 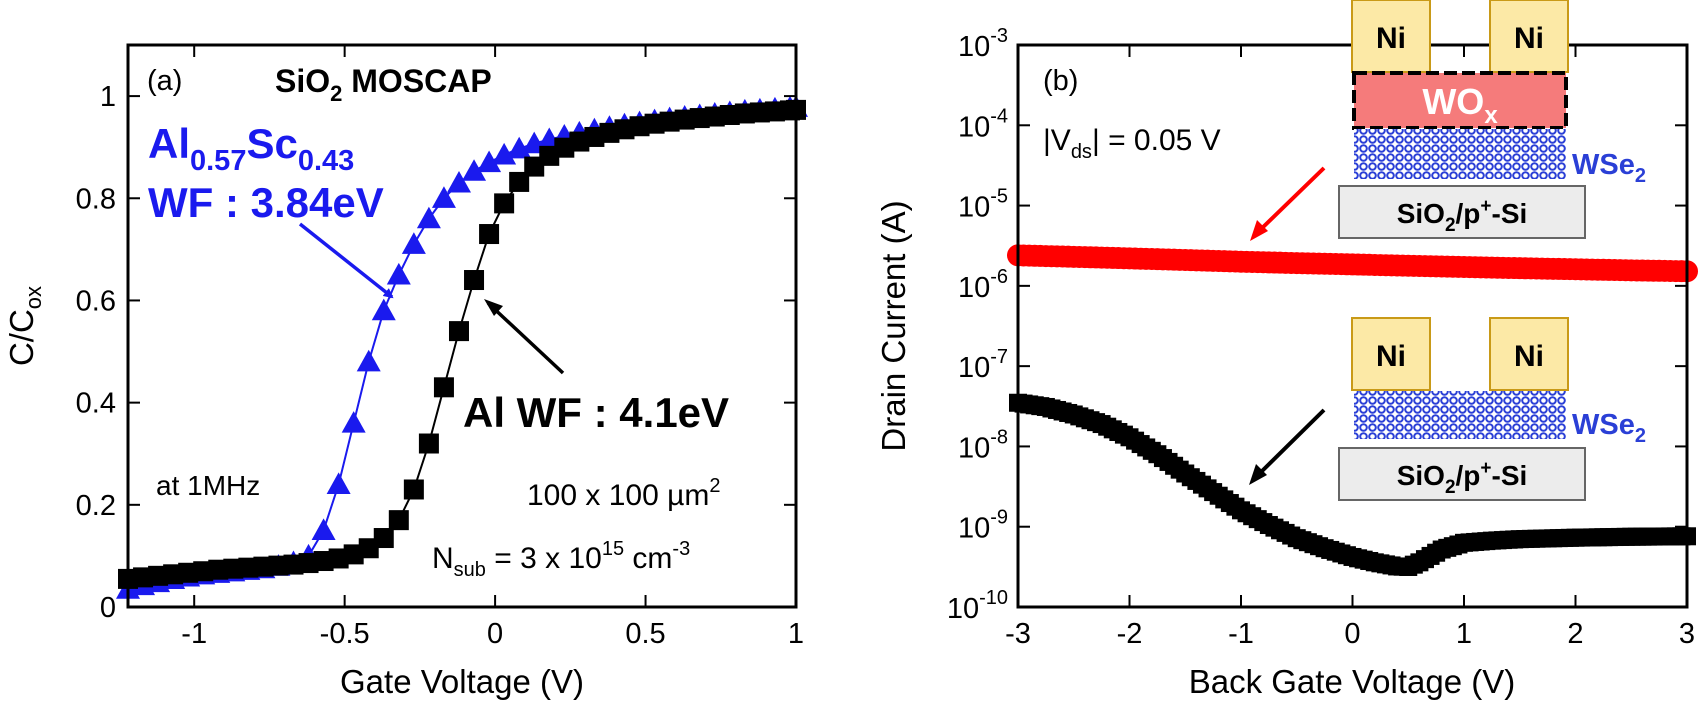 What do you see at coordinates (1391, 354) in the screenshot?
I see `ni-contact-left-bottom` at bounding box center [1391, 354].